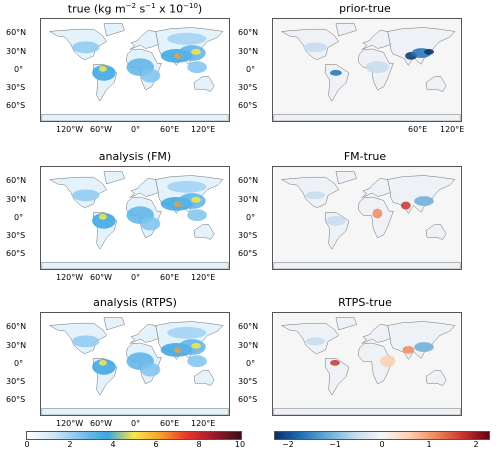  What do you see at coordinates (199, 444) in the screenshot?
I see `colorbar-tick: 8` at bounding box center [199, 444].